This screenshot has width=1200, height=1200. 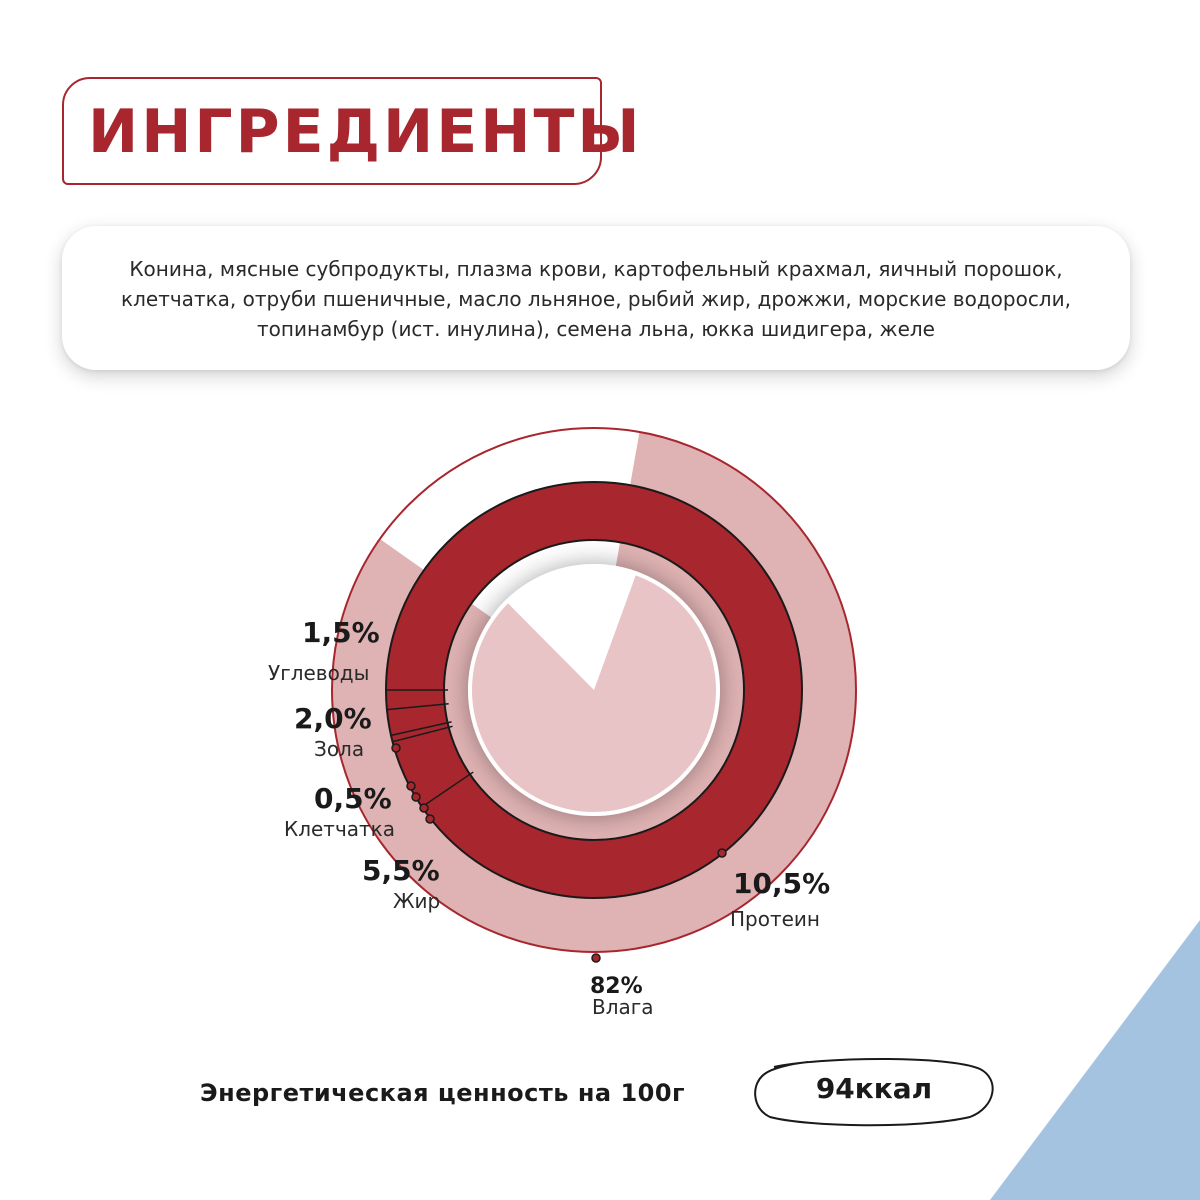 What do you see at coordinates (775, 919) in the screenshot?
I see `category-label-Протеин: Протеин` at bounding box center [775, 919].